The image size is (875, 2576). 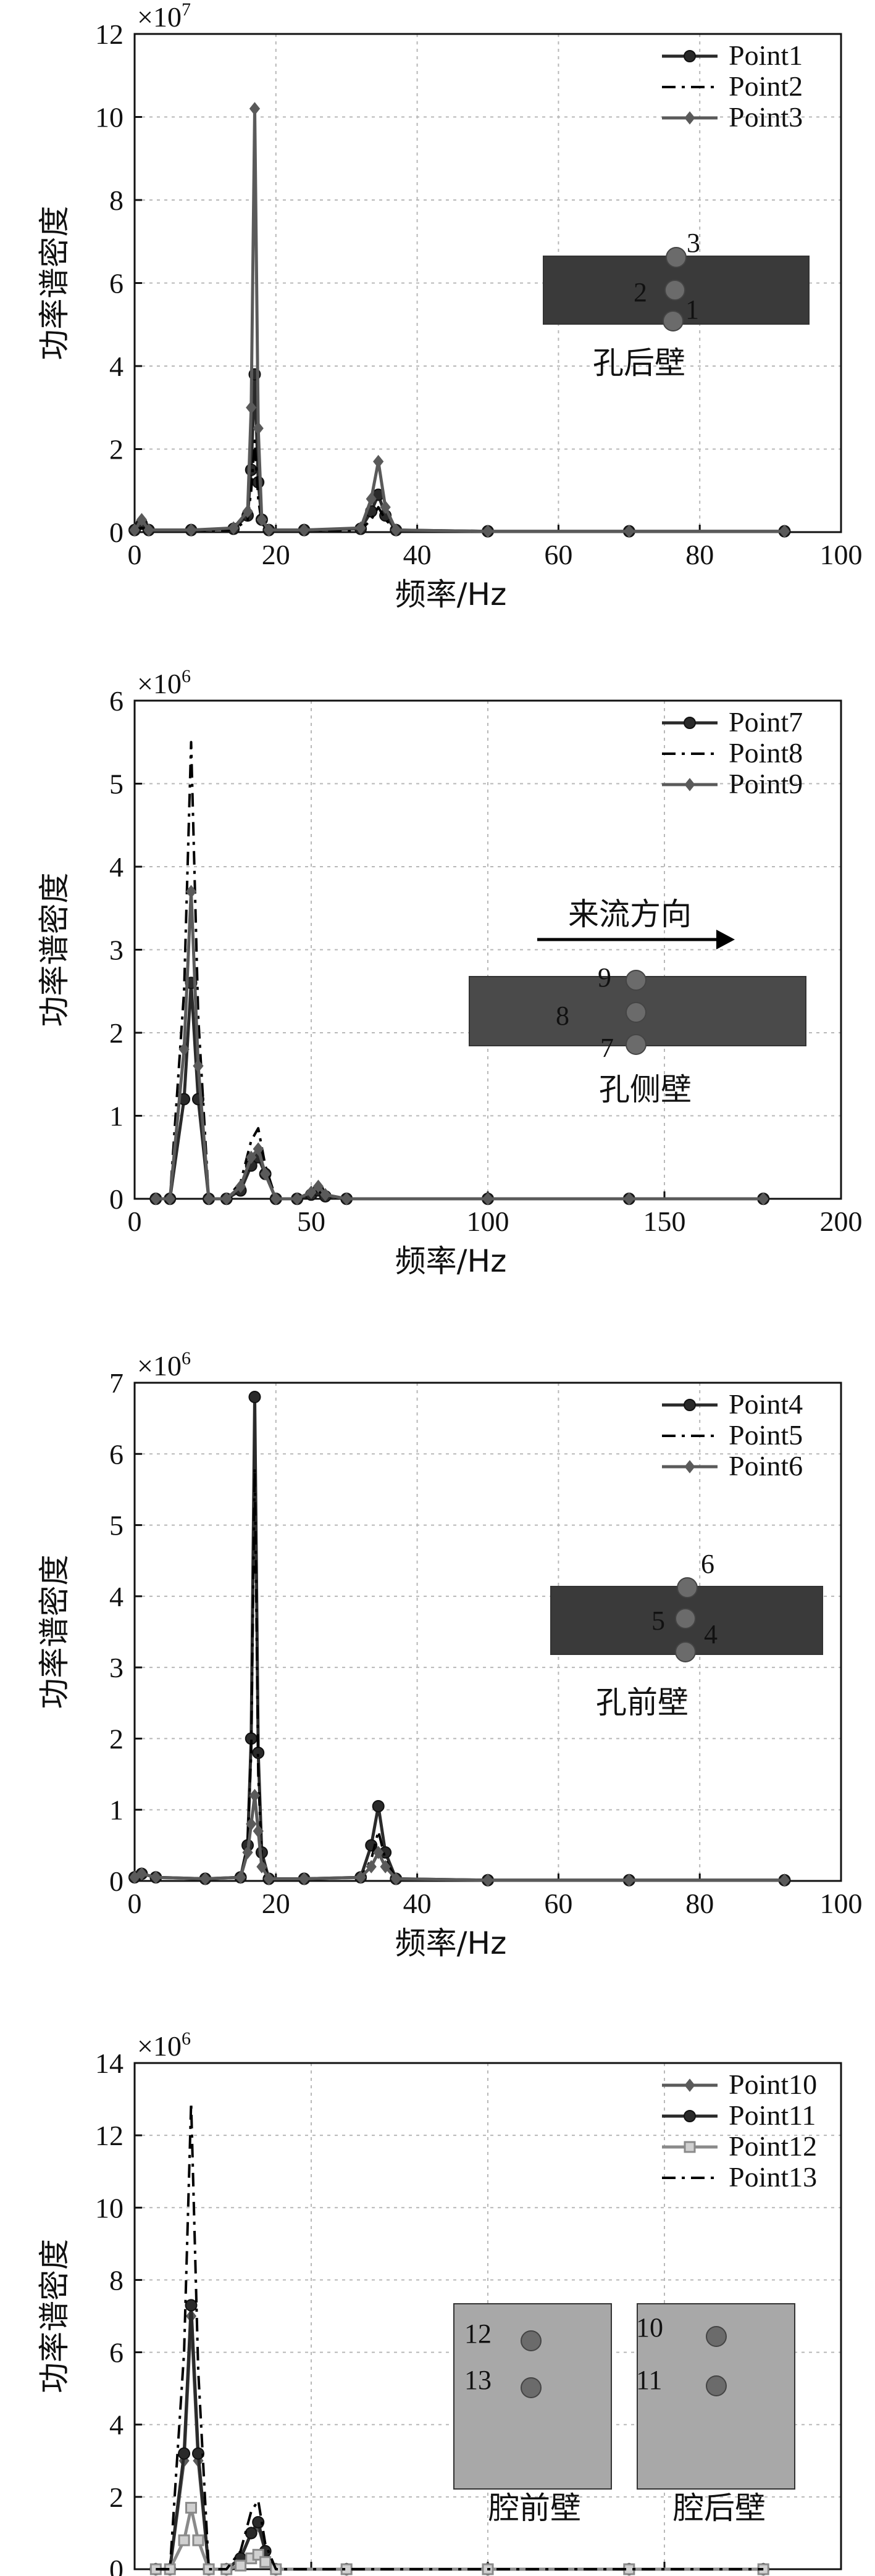 What do you see at coordinates (159, 17) in the screenshot?
I see `y-multiplier-base: ×10` at bounding box center [159, 17].